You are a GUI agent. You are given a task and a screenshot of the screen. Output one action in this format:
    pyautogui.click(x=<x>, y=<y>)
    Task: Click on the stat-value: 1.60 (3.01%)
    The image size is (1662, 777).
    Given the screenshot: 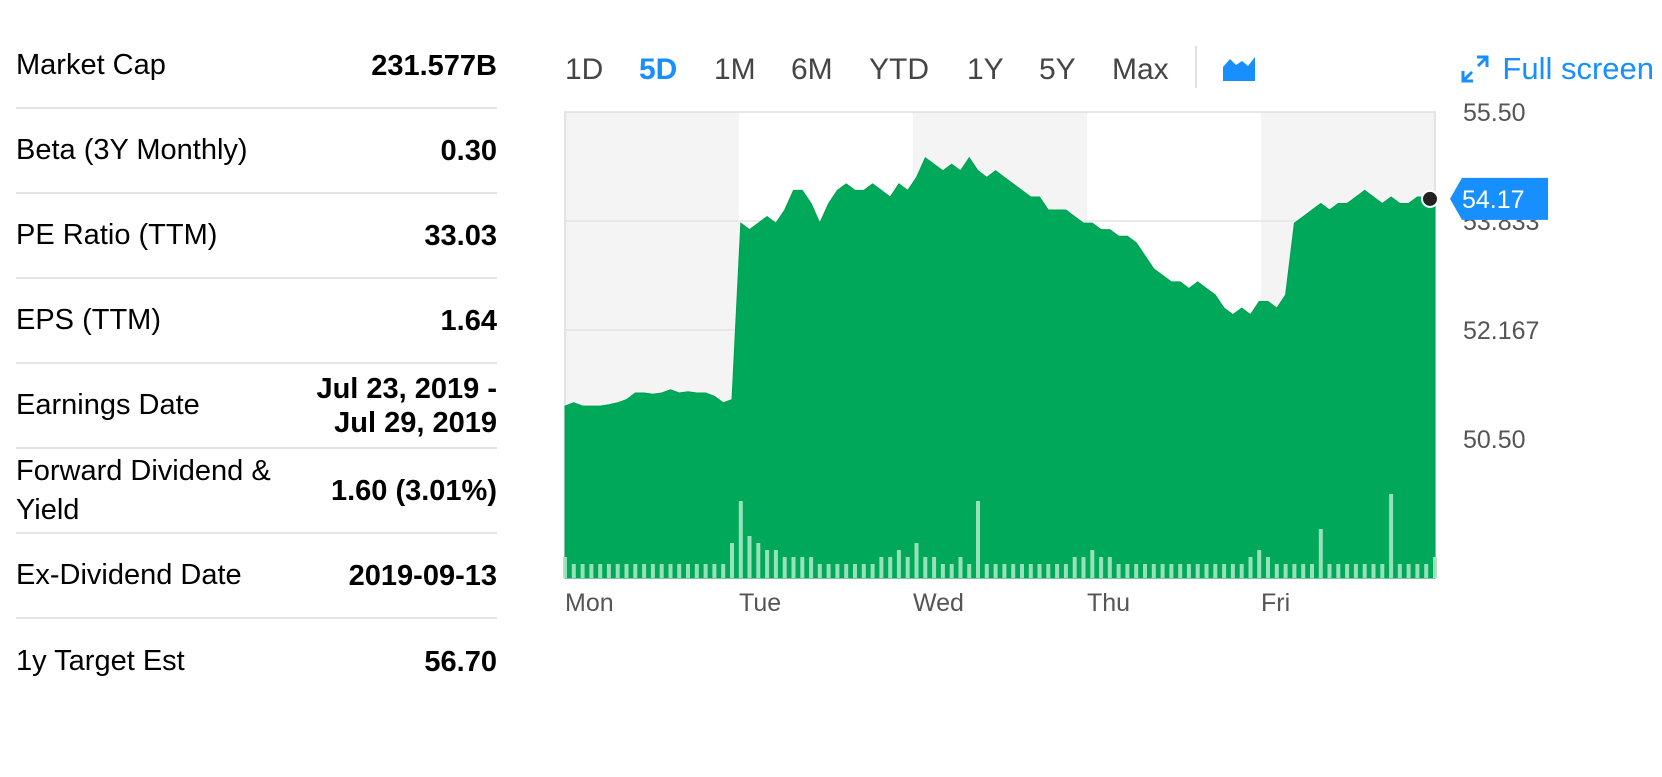 What is the action you would take?
    pyautogui.click(x=413, y=490)
    